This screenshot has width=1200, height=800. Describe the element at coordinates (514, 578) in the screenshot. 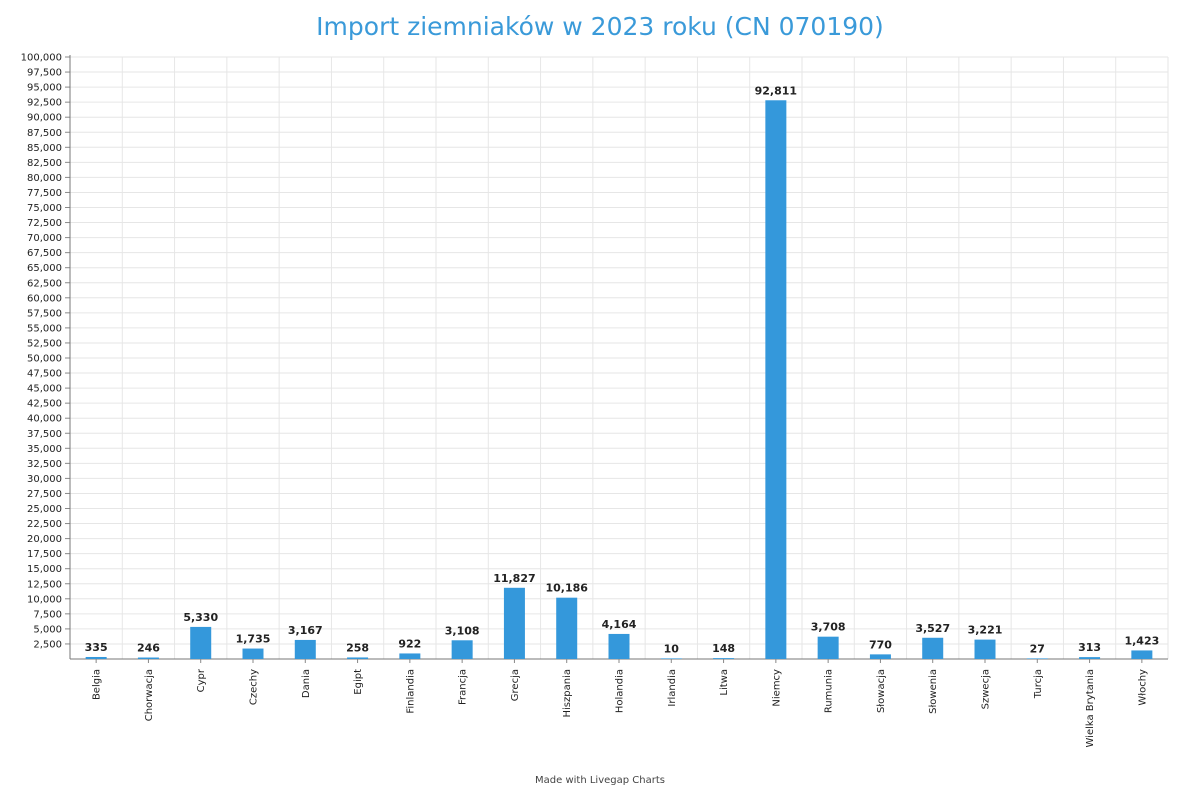

I see `data-label: 11,827` at that location.